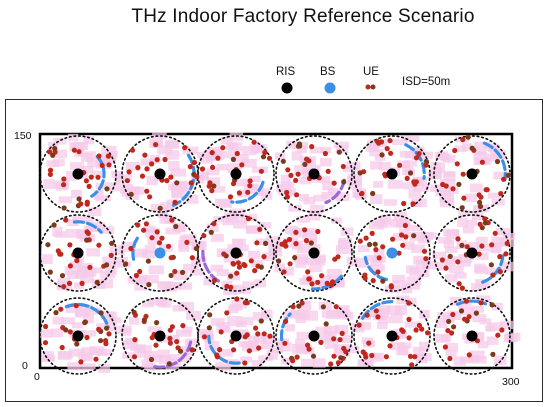 This screenshot has width=550, height=407. What do you see at coordinates (37, 377) in the screenshot?
I see `x-axis-min-label: 0` at bounding box center [37, 377].